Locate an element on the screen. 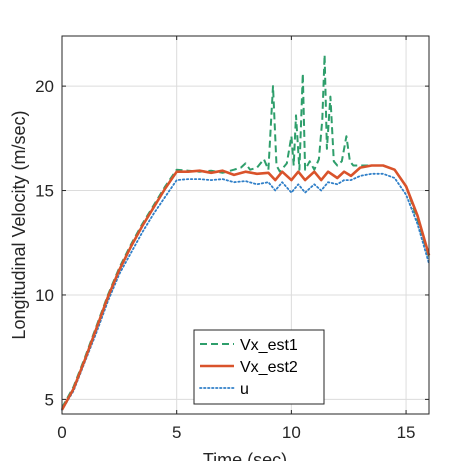  y-tick-label: 15 is located at coordinates (44, 191).